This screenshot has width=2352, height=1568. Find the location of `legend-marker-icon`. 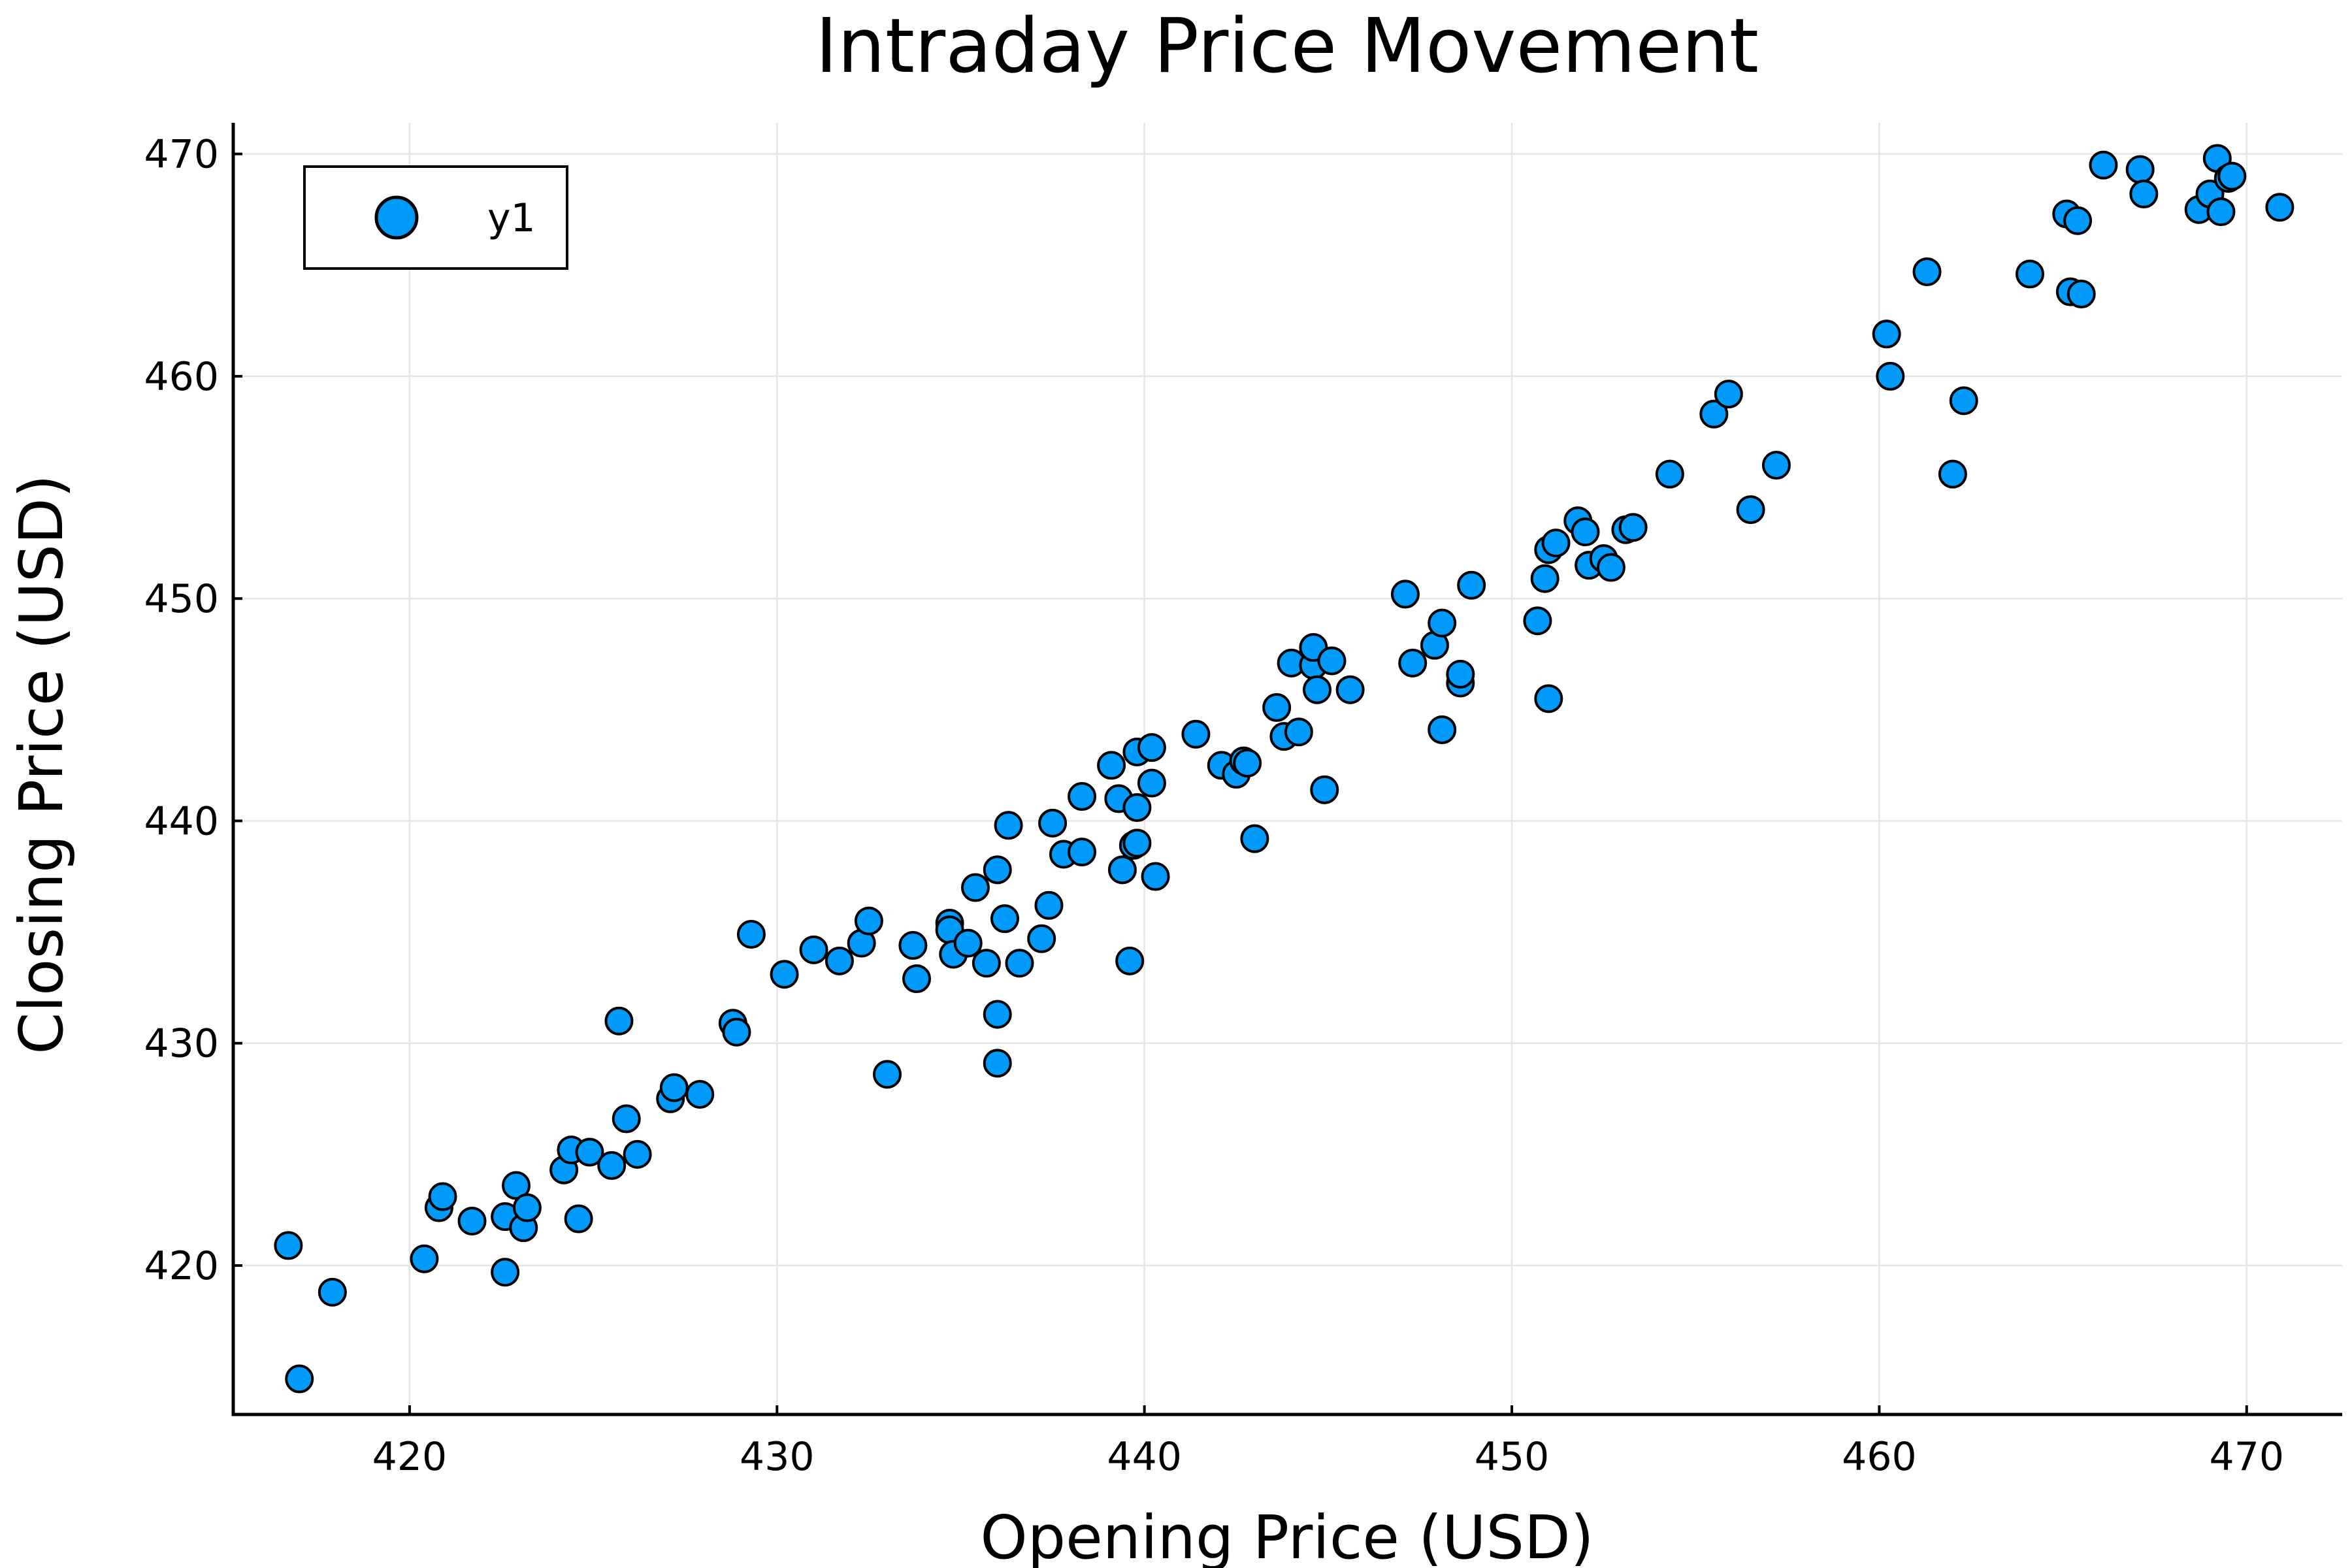

legend-marker-icon is located at coordinates (396, 217).